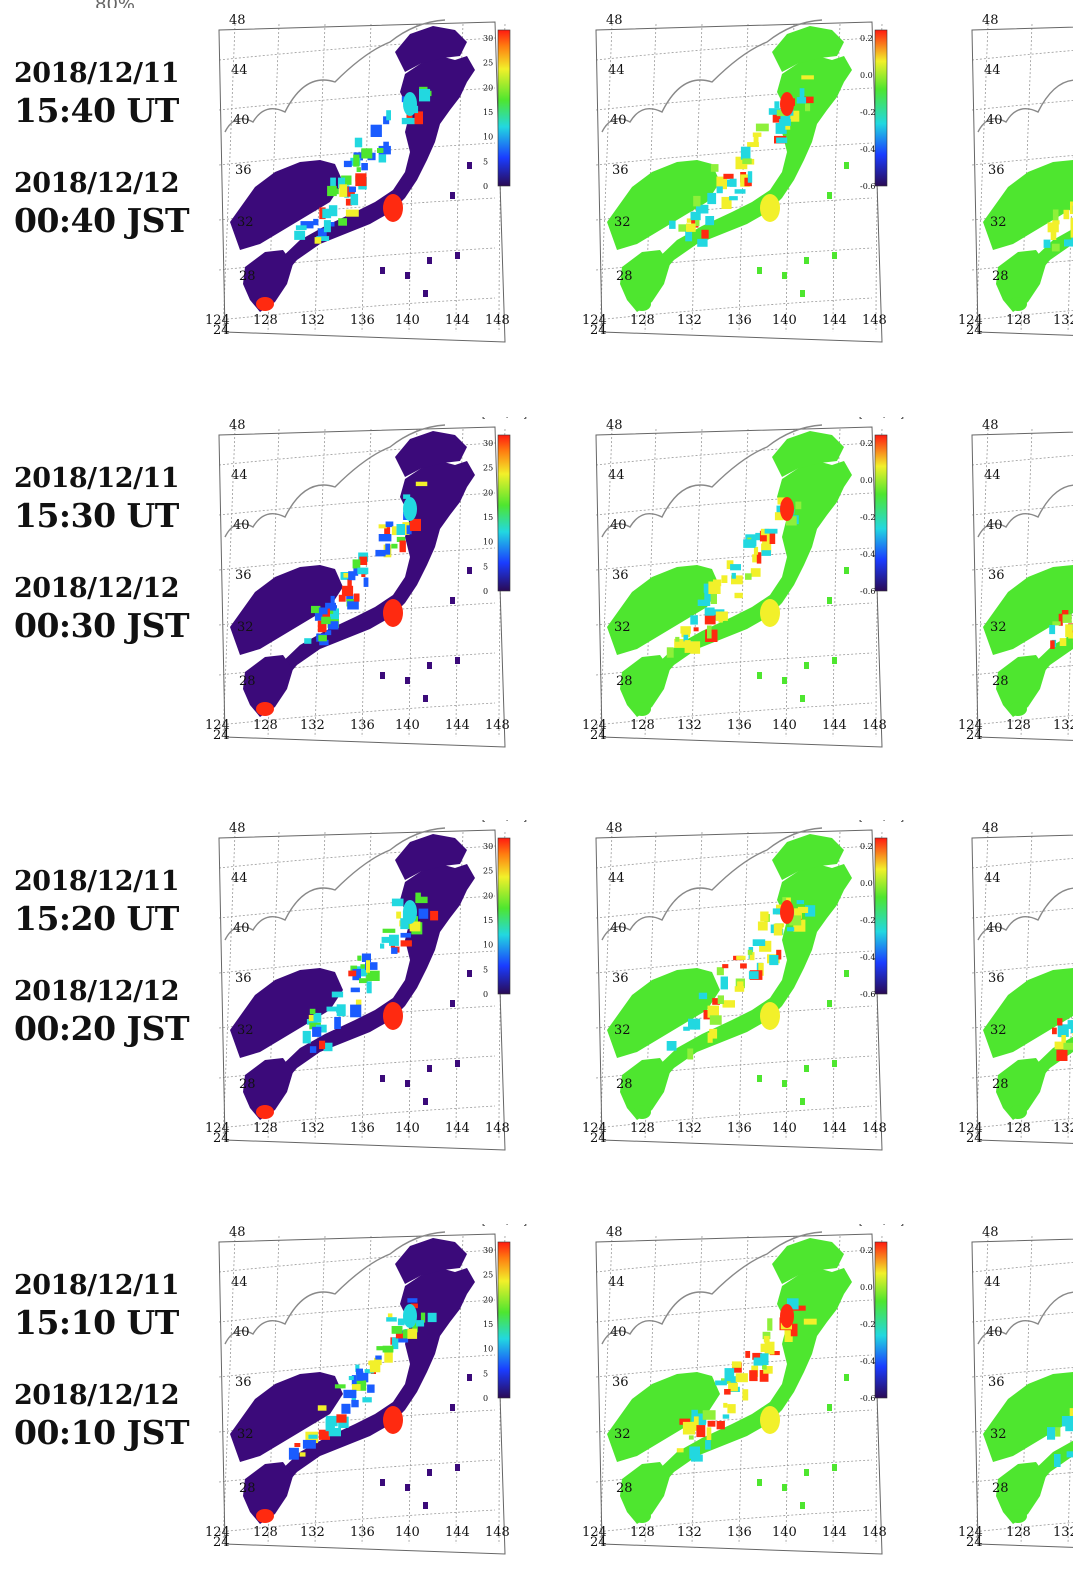 Image resolution: width=1073 pixels, height=1582 pixels. What do you see at coordinates (867, 554) in the screenshot?
I see `colorbar-tick-label: -0.4` at bounding box center [867, 554].